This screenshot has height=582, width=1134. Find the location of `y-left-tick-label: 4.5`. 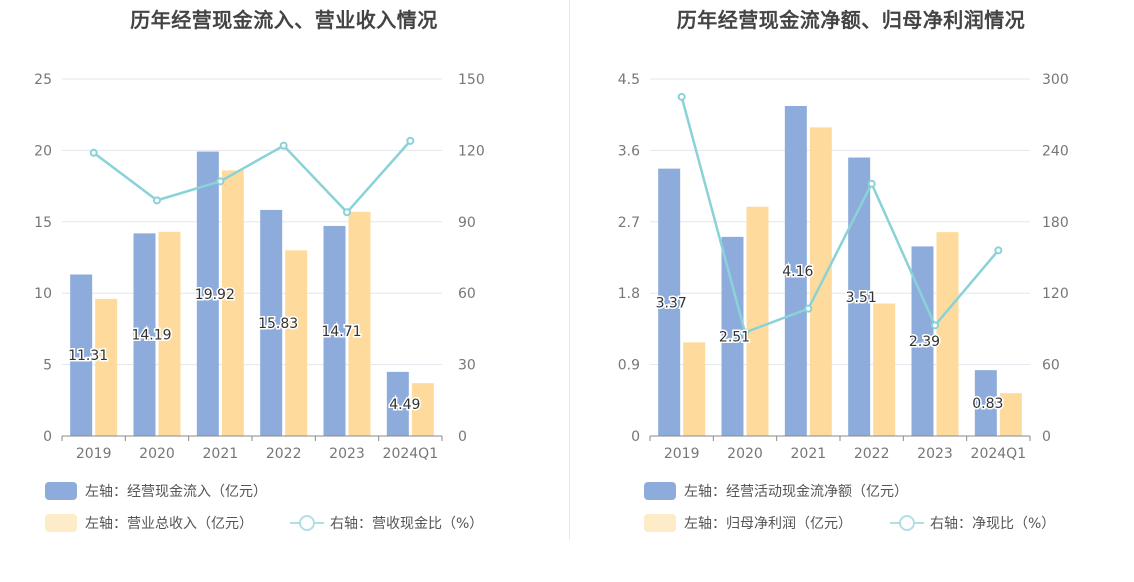

y-left-tick-label: 4.5 is located at coordinates (629, 80).